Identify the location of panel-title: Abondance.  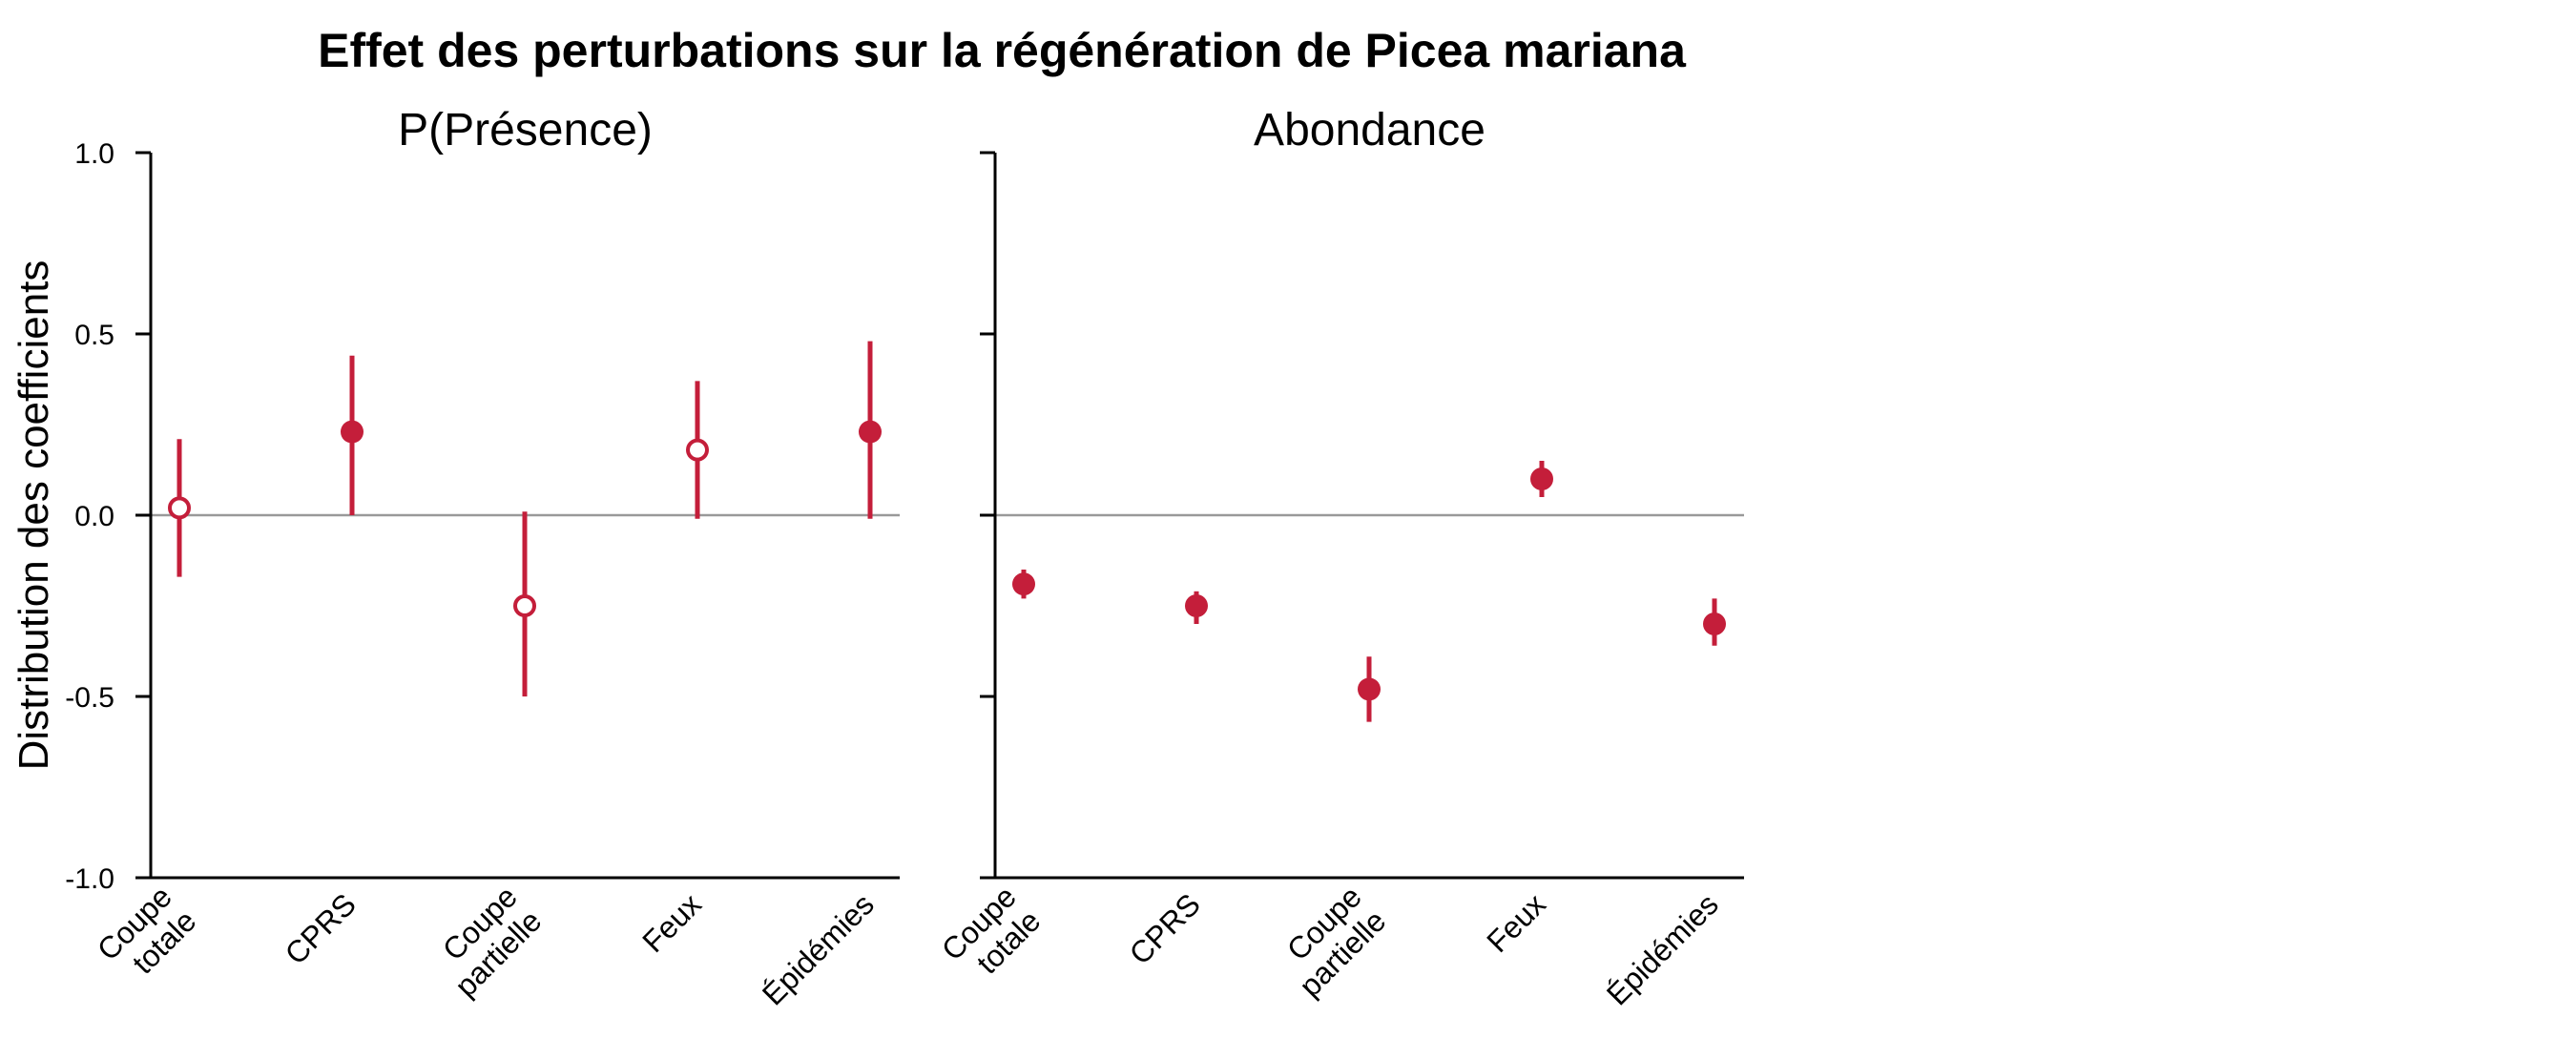
(1369, 131).